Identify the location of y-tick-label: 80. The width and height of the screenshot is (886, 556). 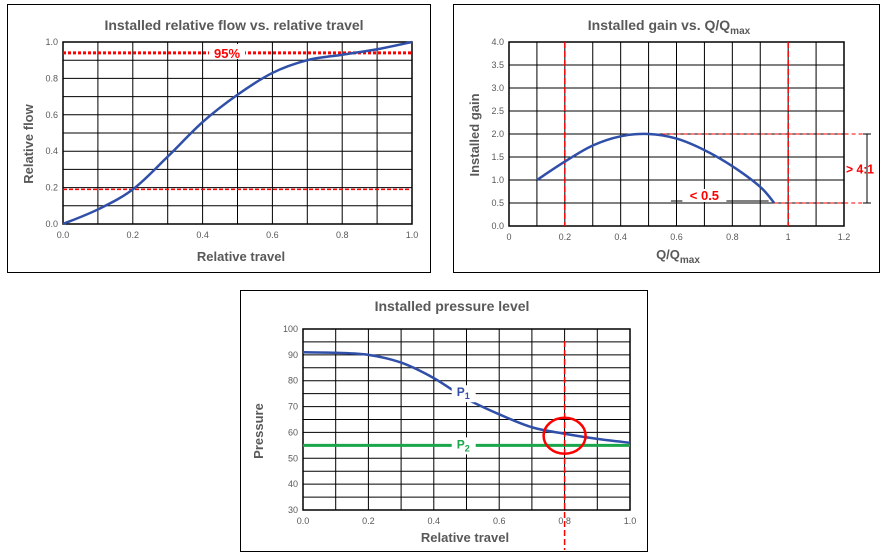
(293, 381).